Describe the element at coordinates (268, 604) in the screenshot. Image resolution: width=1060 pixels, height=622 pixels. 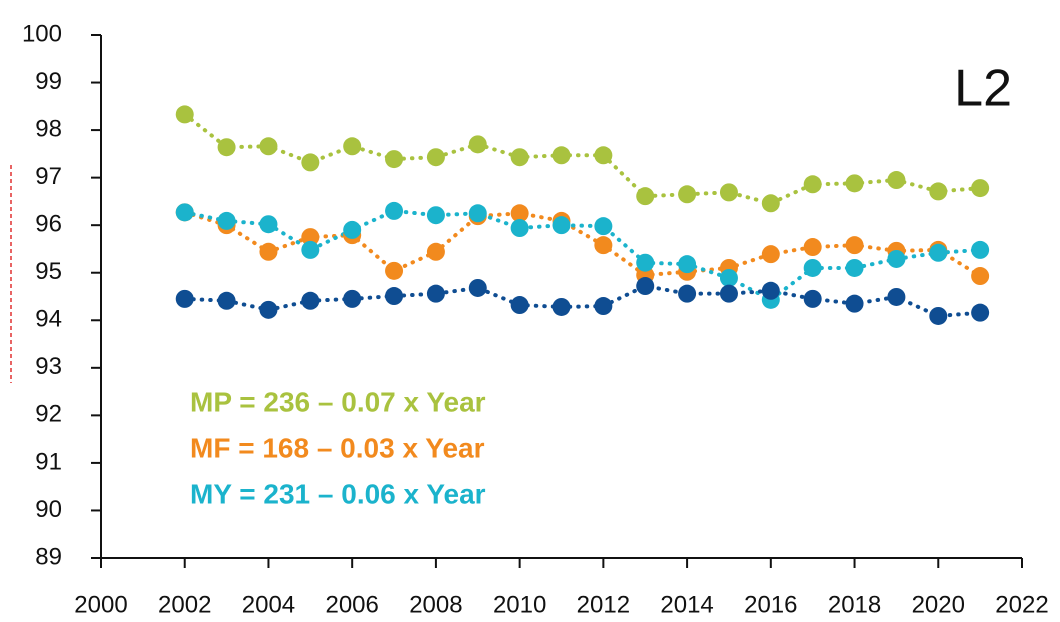
I see `x-tick-label: 2004` at that location.